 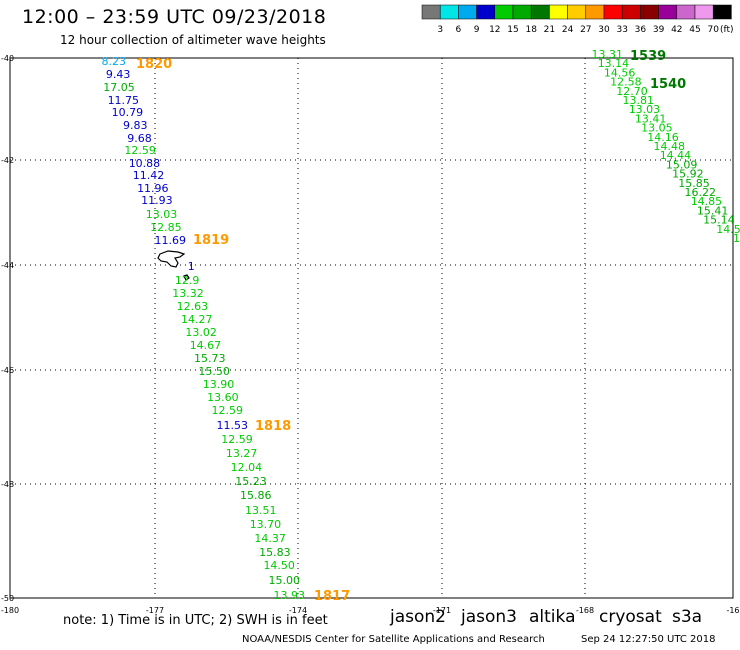 What do you see at coordinates (166, 227) in the screenshot?
I see `wave-height-label: 12.85` at bounding box center [166, 227].